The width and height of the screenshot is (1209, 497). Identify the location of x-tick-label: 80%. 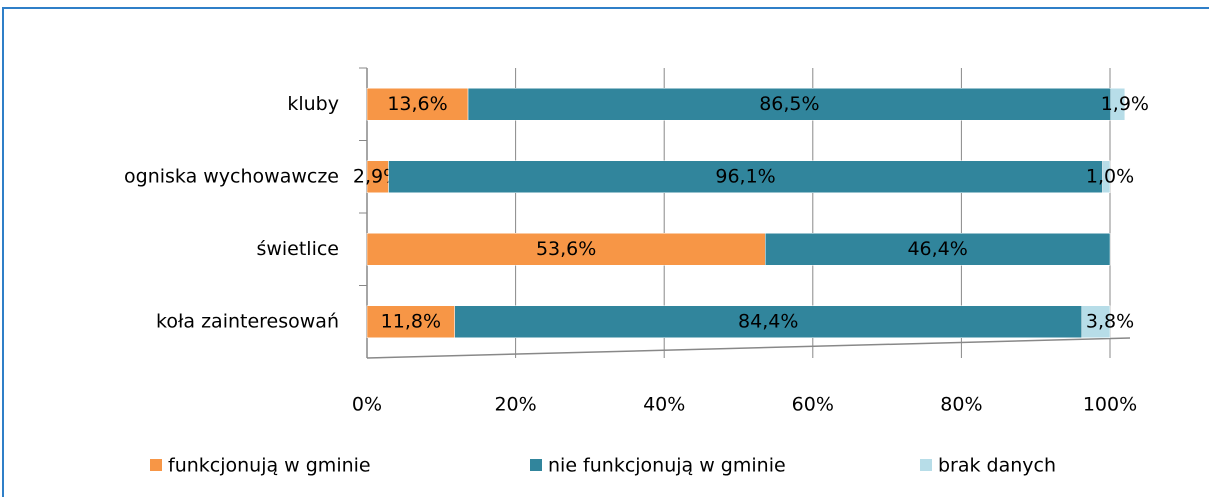
(961, 405).